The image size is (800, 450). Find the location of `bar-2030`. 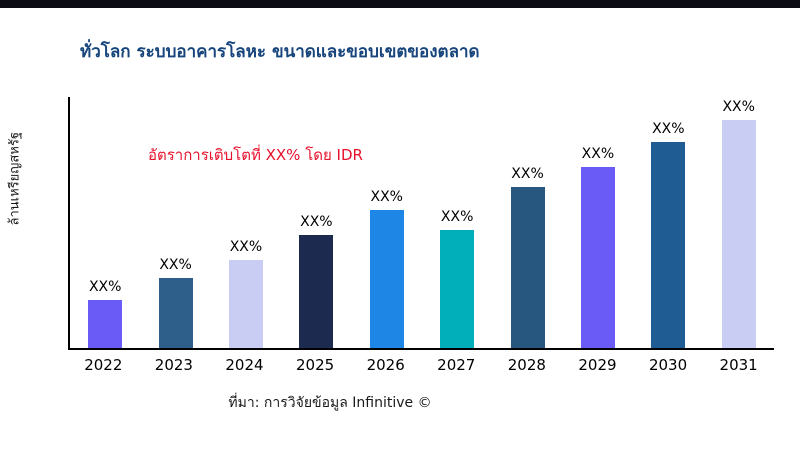

bar-2030 is located at coordinates (668, 245).